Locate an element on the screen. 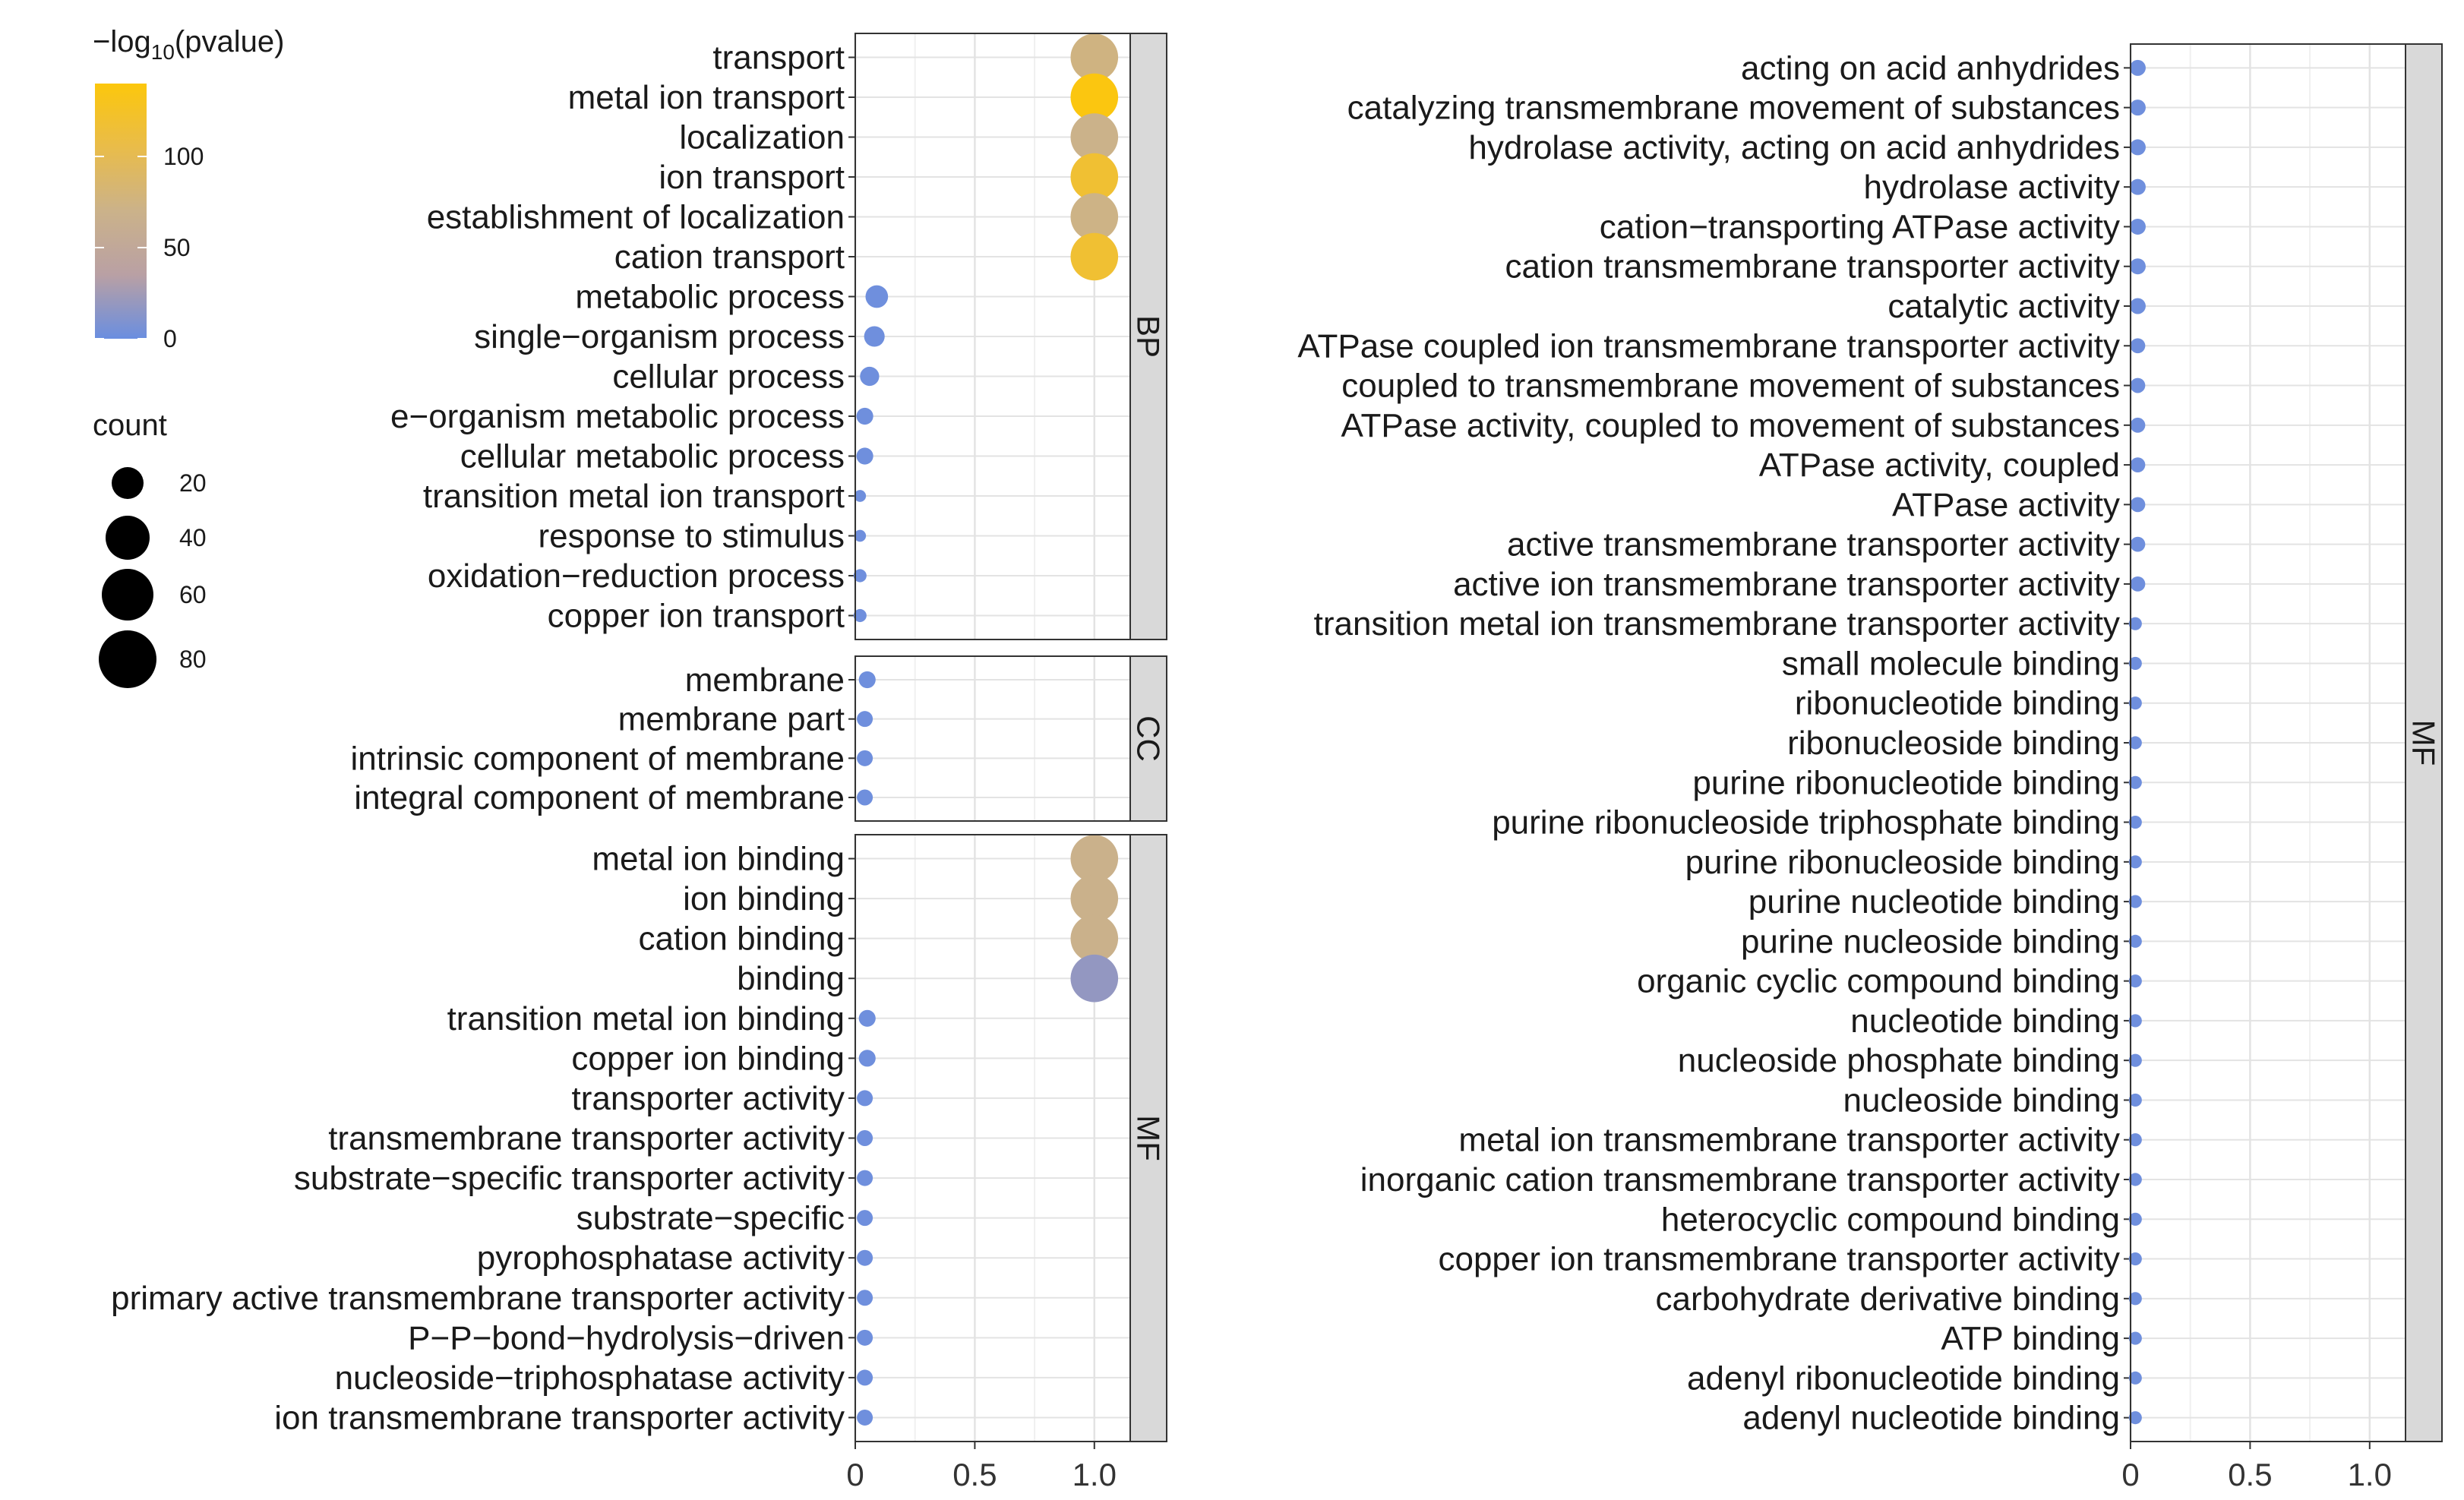 The height and width of the screenshot is (1500, 2464). term-label: carbohydrate derivative binding is located at coordinates (1888, 1299).